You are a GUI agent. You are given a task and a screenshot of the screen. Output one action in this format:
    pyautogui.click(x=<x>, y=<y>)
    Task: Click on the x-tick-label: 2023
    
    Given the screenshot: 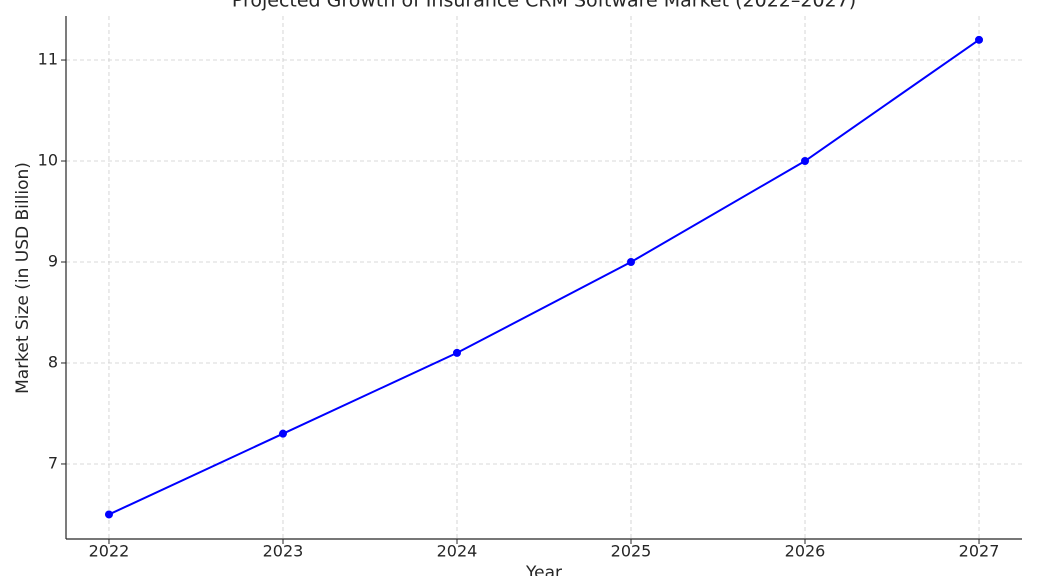 What is the action you would take?
    pyautogui.click(x=283, y=551)
    